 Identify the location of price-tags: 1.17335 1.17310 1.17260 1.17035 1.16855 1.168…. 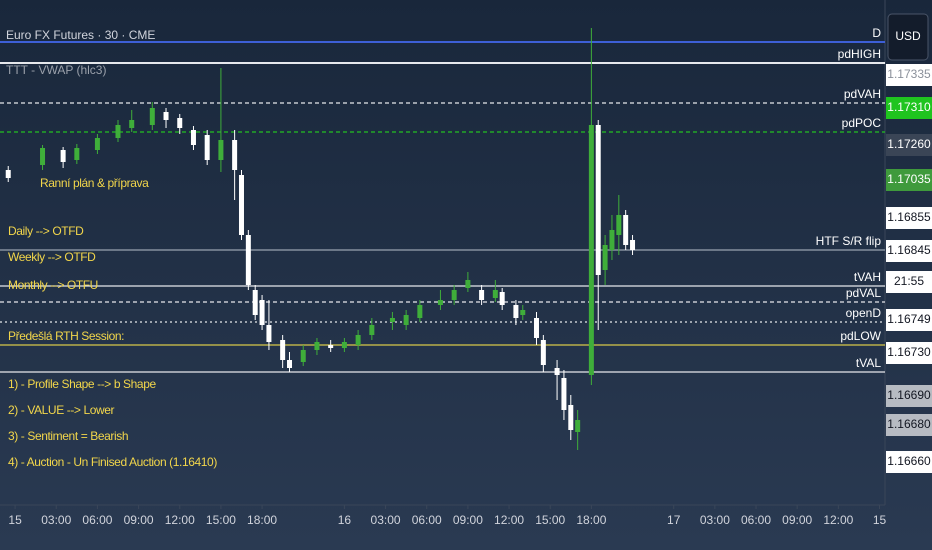
(909, 268).